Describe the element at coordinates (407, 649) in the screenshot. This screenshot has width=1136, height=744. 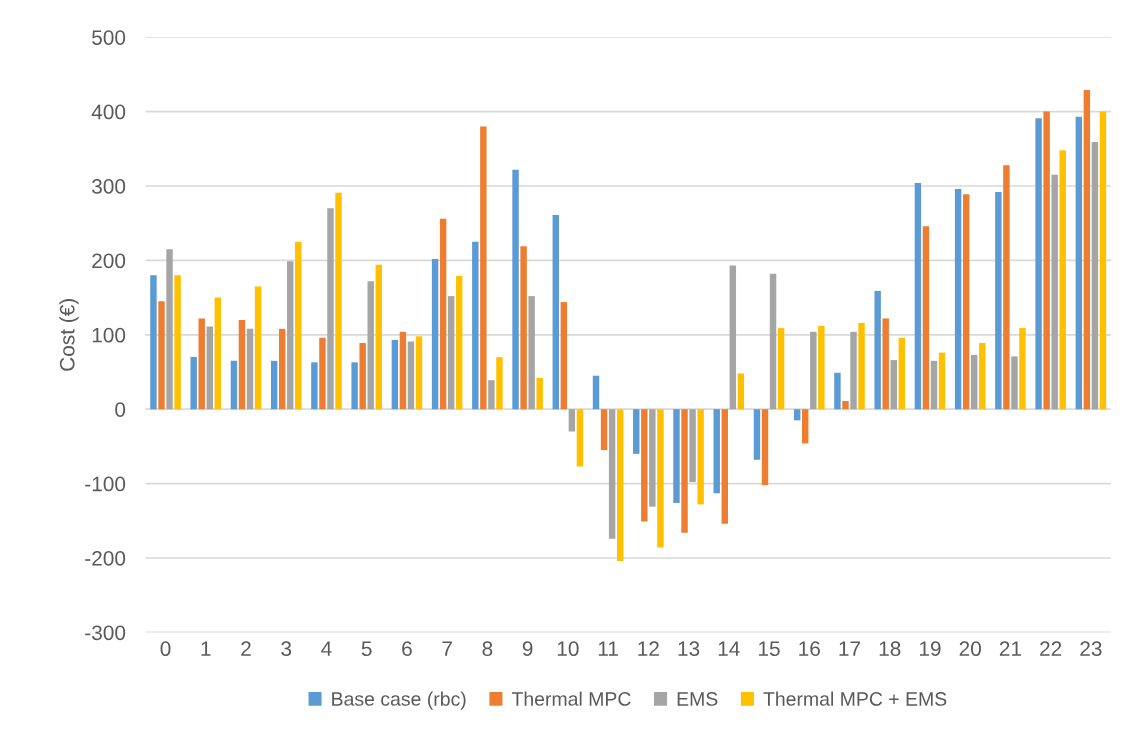
I see `x-tick-label: 6` at that location.